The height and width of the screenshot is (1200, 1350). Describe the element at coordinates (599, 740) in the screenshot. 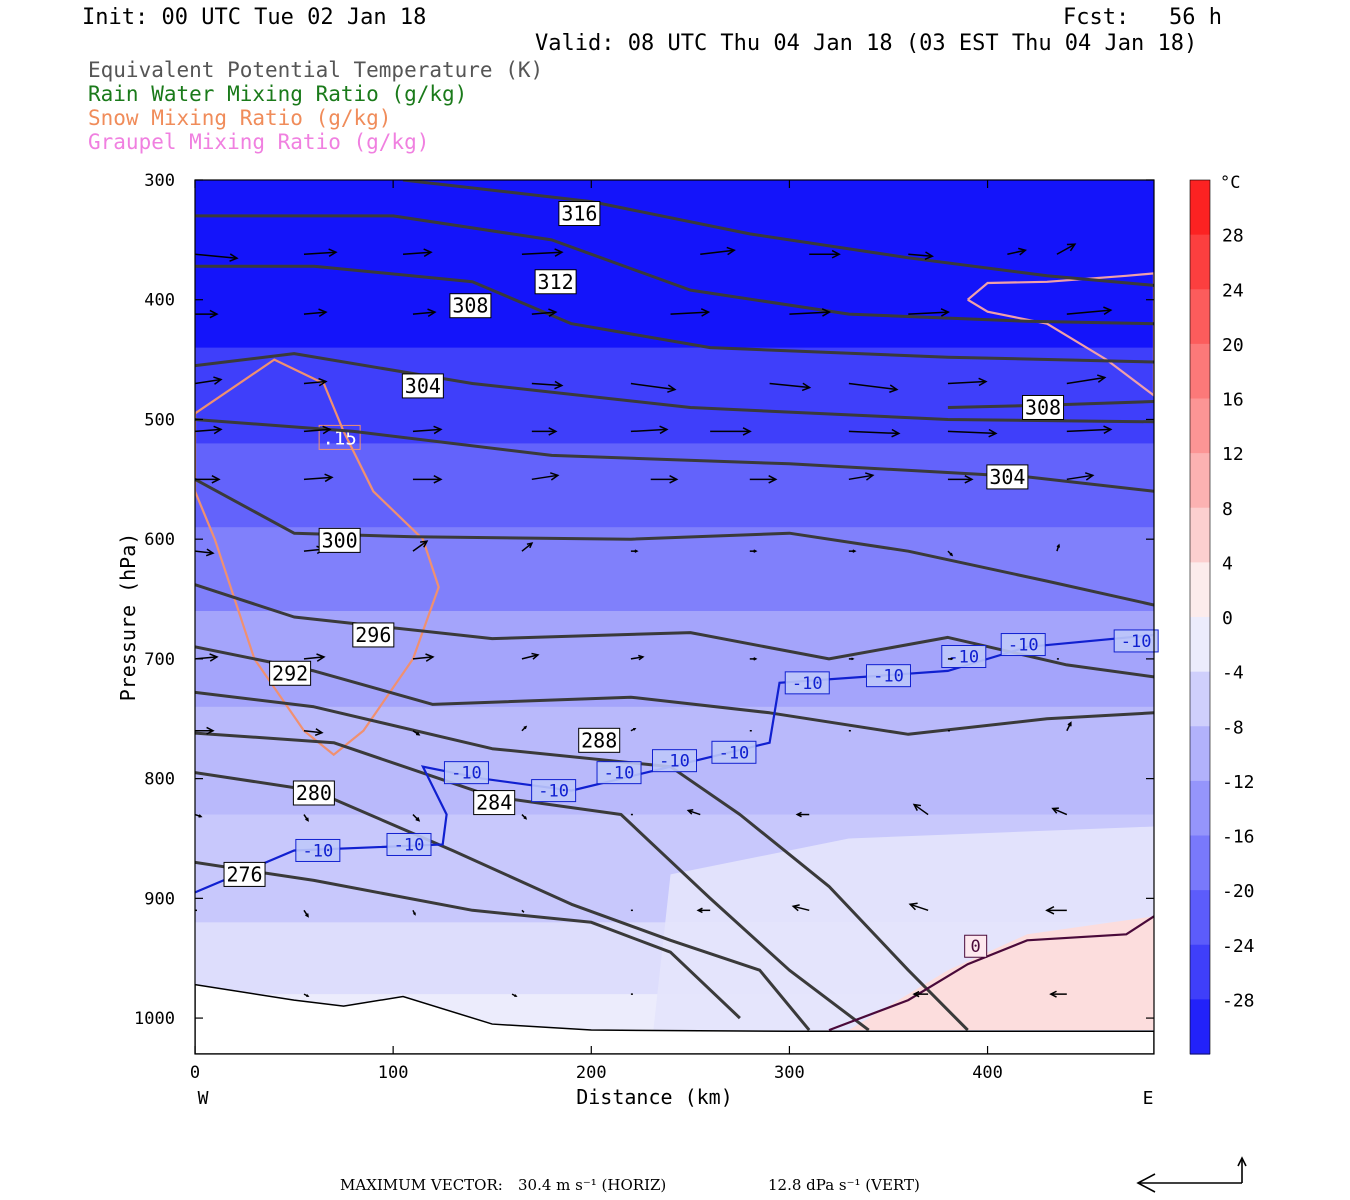

I see `theta-e-label: 288` at that location.